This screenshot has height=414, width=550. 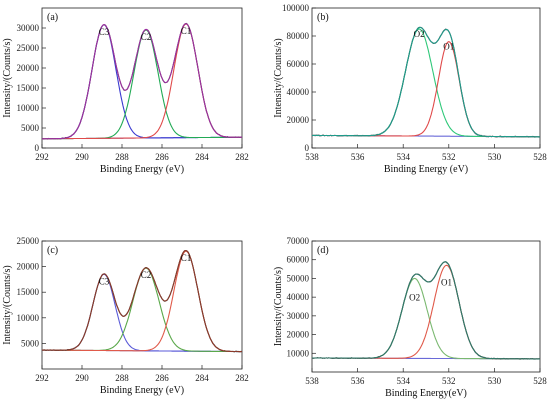 What do you see at coordinates (296, 8) in the screenshot?
I see `y-tick-label: 100000` at bounding box center [296, 8].